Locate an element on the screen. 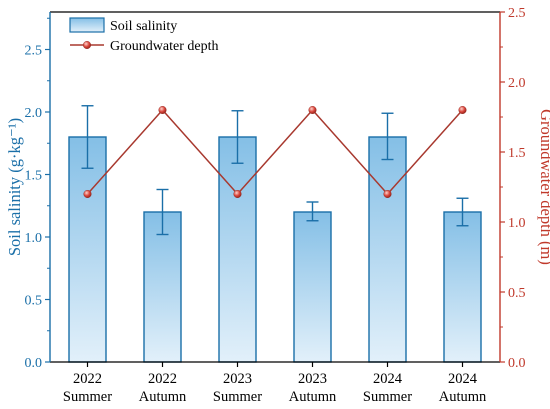 The image size is (550, 409). y-left-tick-label: 1.5 is located at coordinates (34, 176).